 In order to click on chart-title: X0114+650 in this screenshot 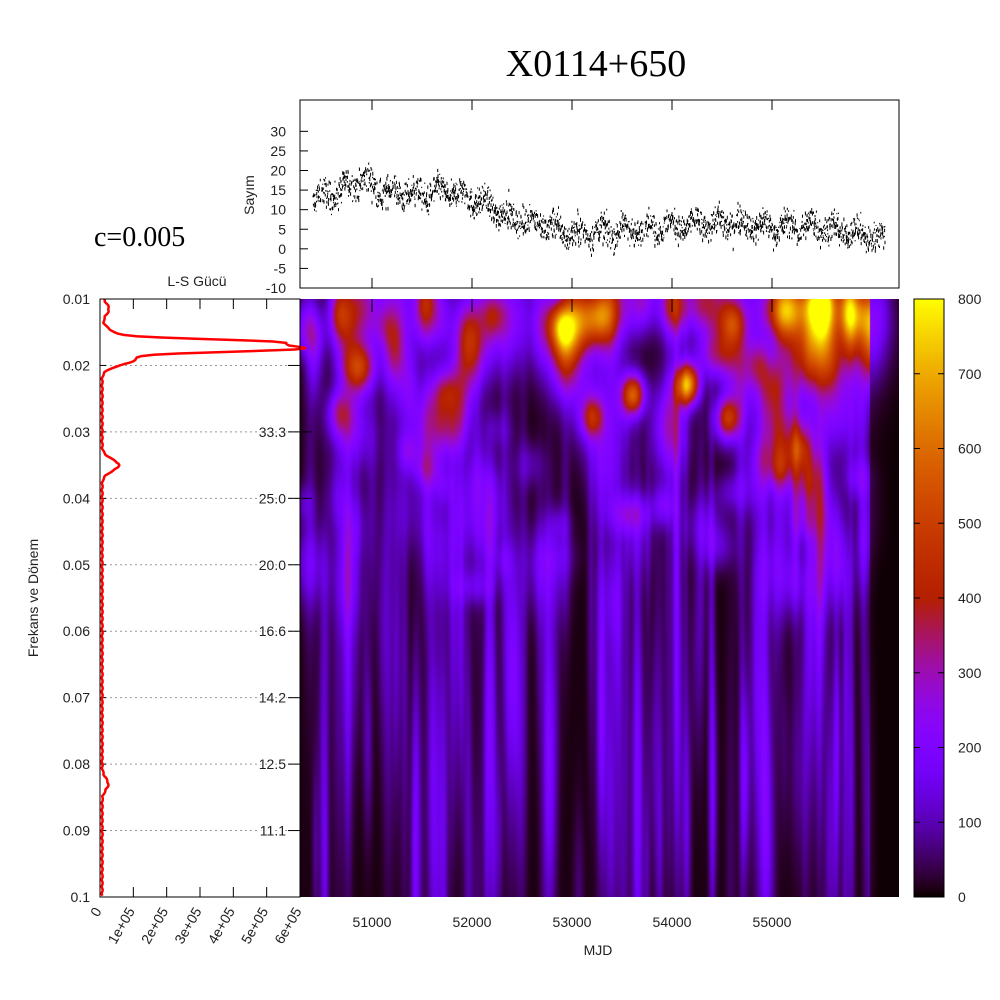, I will do `click(596, 64)`.